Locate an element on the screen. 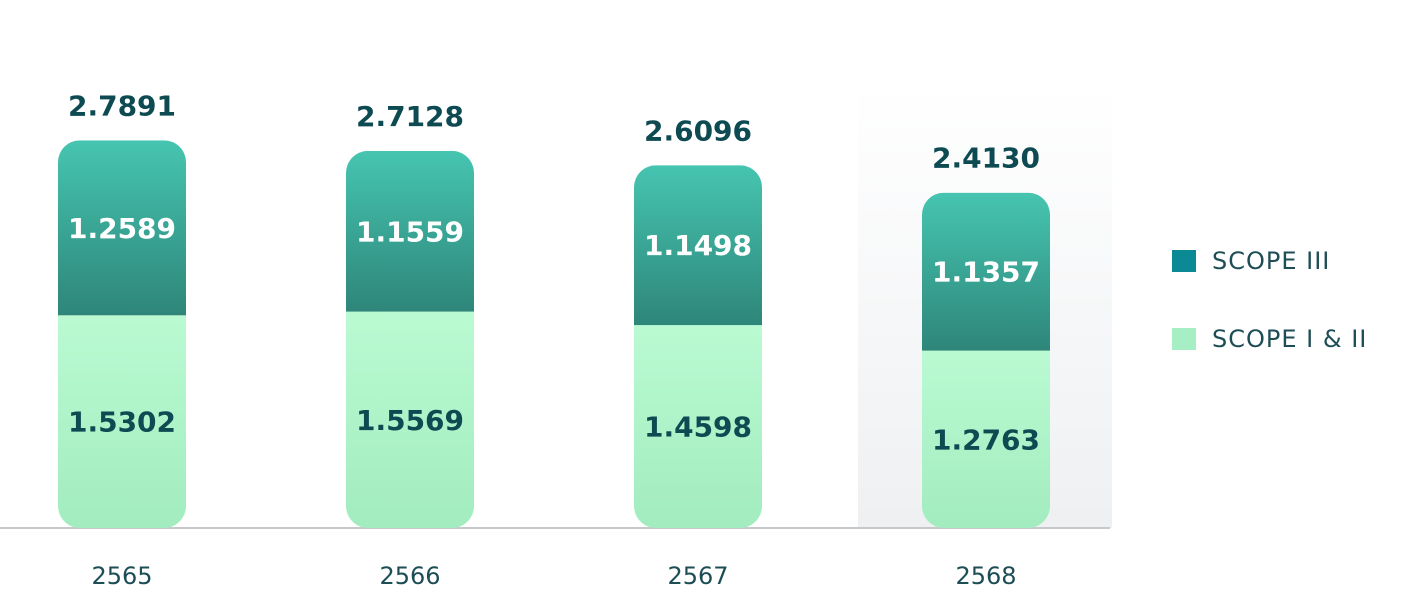 The image size is (1406, 600). segment-label: 1.4598 is located at coordinates (698, 427).